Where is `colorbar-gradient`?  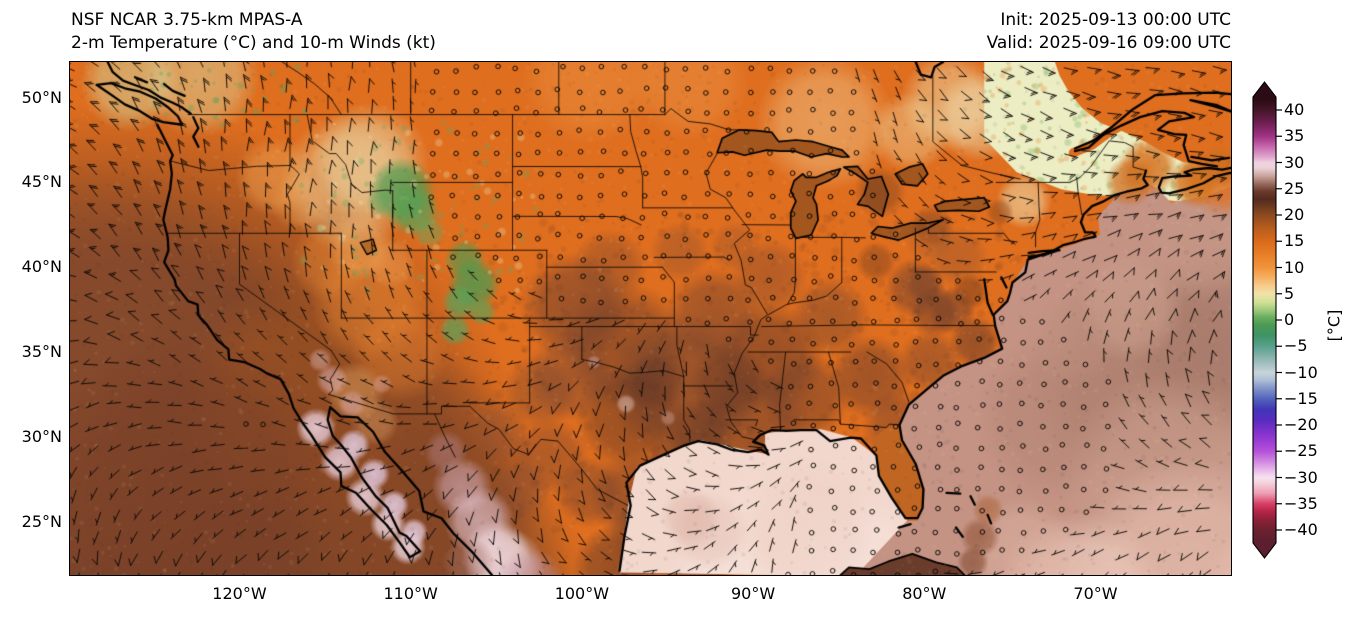
colorbar-gradient is located at coordinates (1267, 320).